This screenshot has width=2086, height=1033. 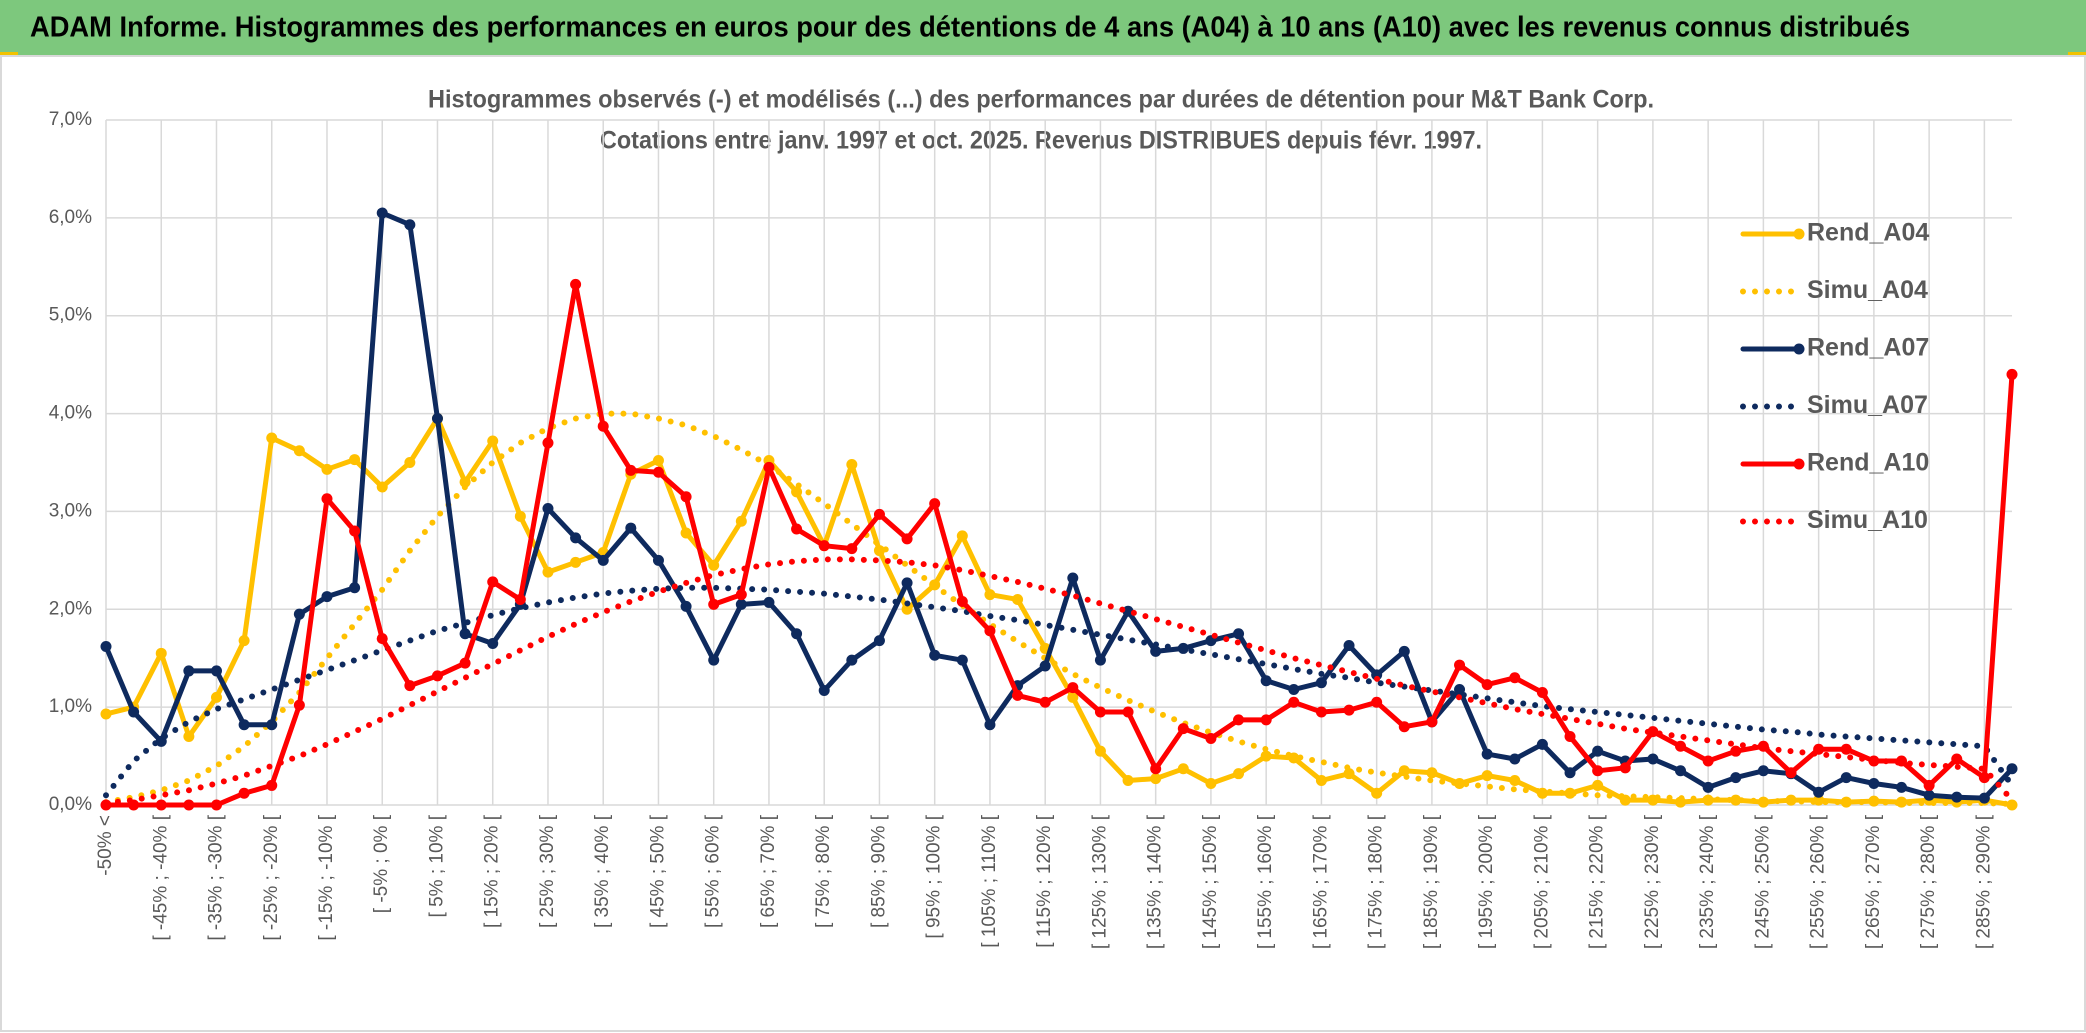 I want to click on x-tick-label: [ 175% ; 180% [, so click(x=1376, y=881).